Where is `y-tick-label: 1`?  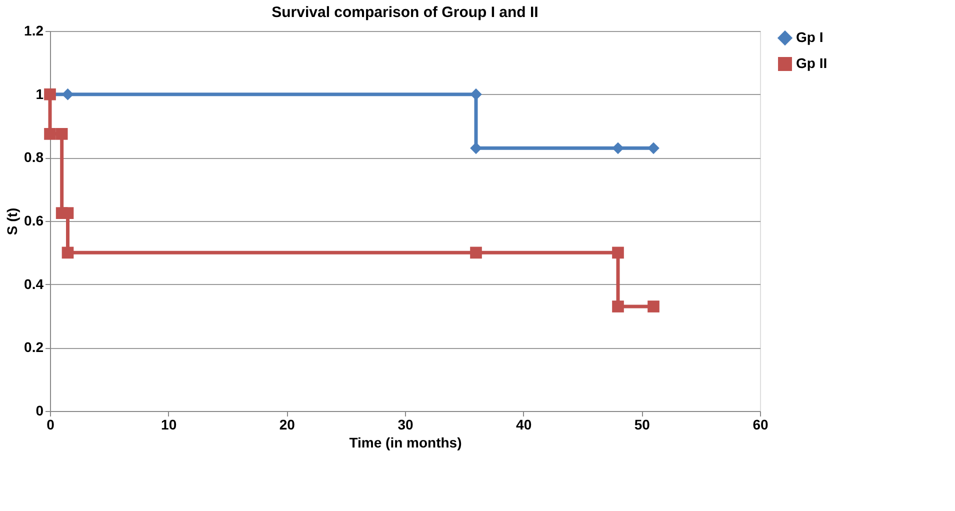 y-tick-label: 1 is located at coordinates (40, 94).